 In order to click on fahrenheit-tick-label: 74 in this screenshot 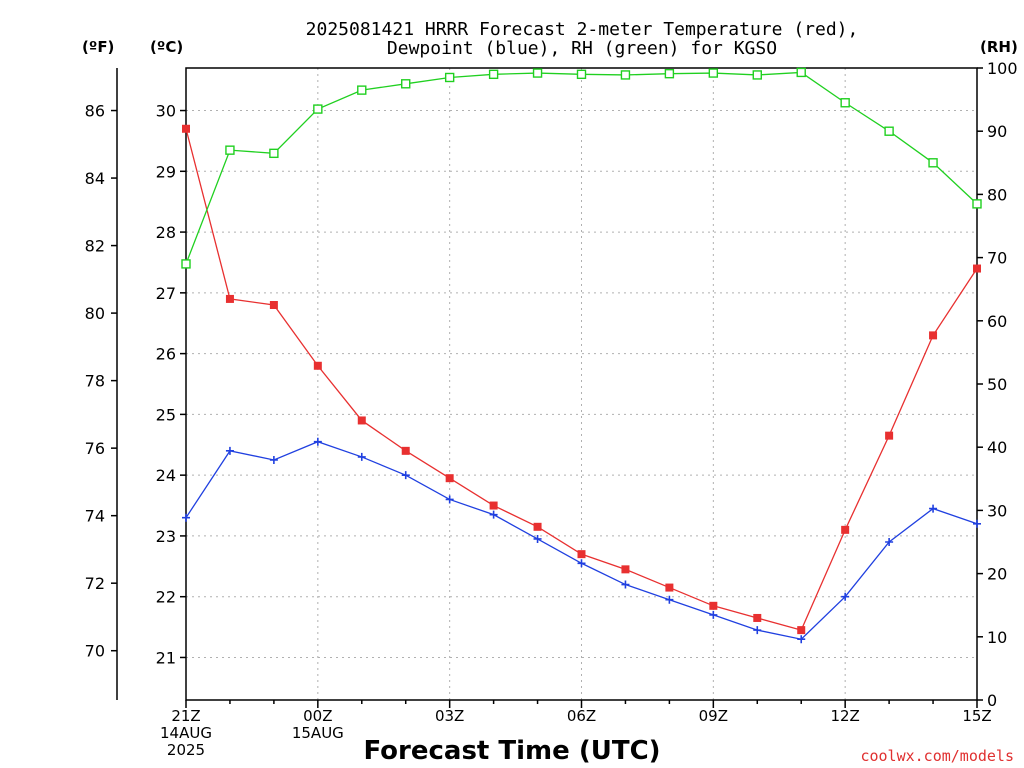, I will do `click(95, 516)`.